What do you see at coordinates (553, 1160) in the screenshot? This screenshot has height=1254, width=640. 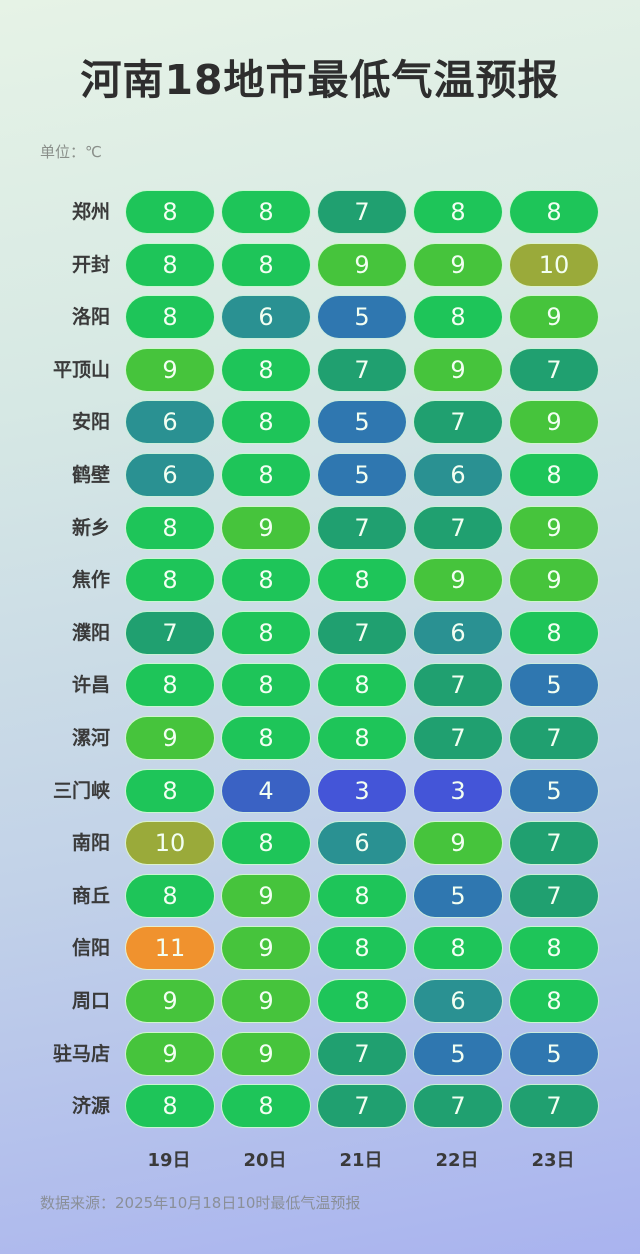 I see `day-label: 23日` at bounding box center [553, 1160].